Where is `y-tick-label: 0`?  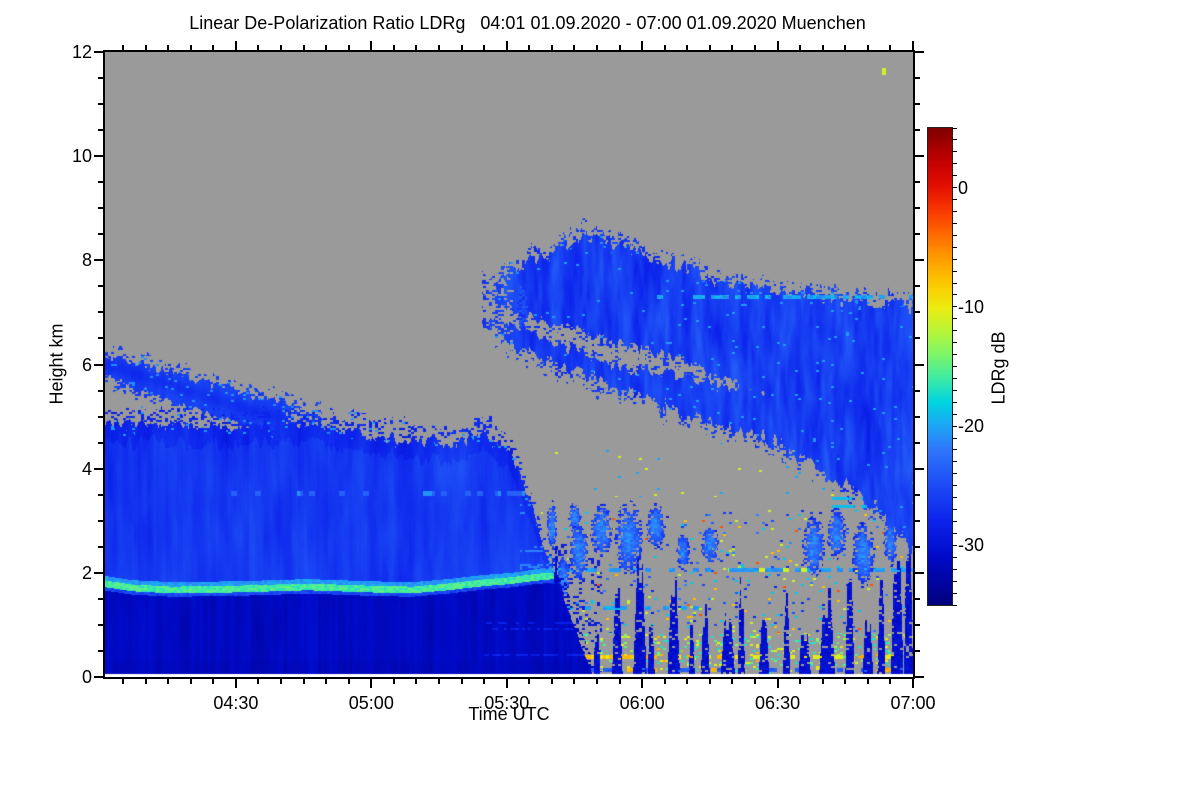
y-tick-label: 0 is located at coordinates (86, 677).